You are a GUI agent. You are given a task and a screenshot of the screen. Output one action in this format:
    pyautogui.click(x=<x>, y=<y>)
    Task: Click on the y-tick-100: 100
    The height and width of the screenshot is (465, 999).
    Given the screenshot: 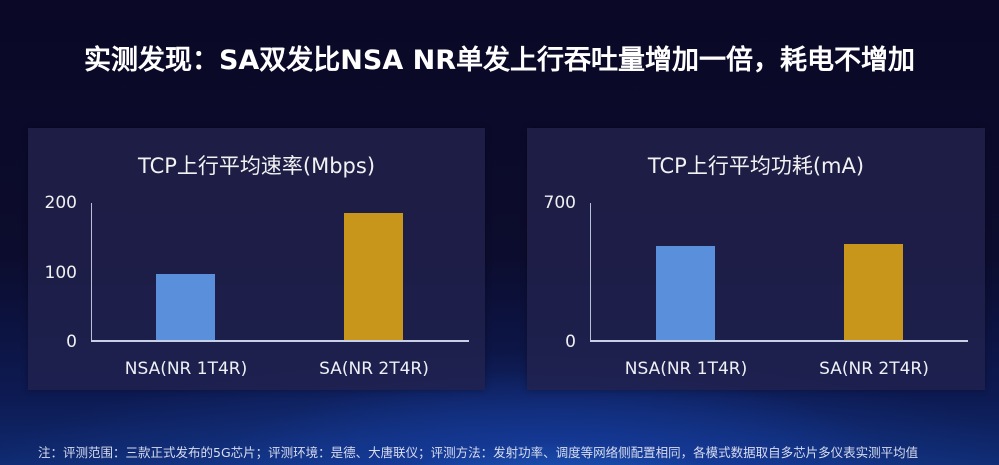 What is the action you would take?
    pyautogui.click(x=60, y=272)
    